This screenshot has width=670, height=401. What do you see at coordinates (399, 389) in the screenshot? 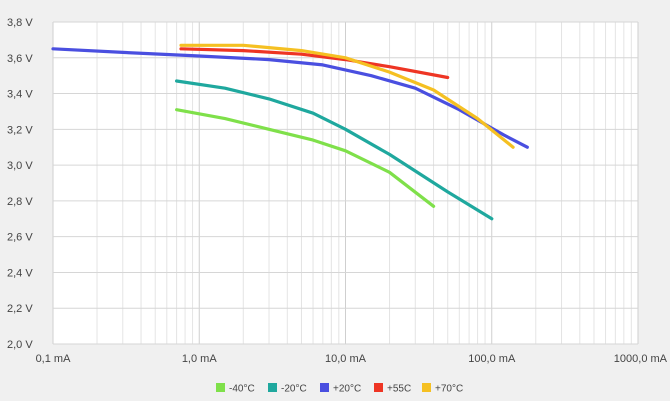
I see `legend-label: +55C` at bounding box center [399, 389].